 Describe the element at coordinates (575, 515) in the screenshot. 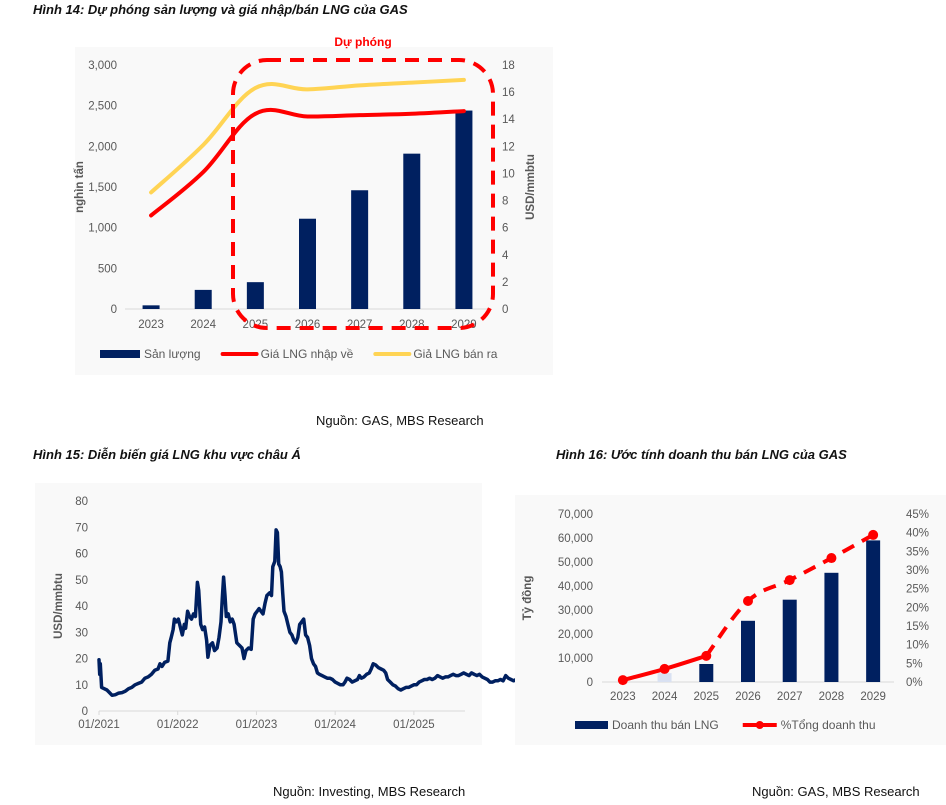

I see `y-tick-label: 70,000` at that location.